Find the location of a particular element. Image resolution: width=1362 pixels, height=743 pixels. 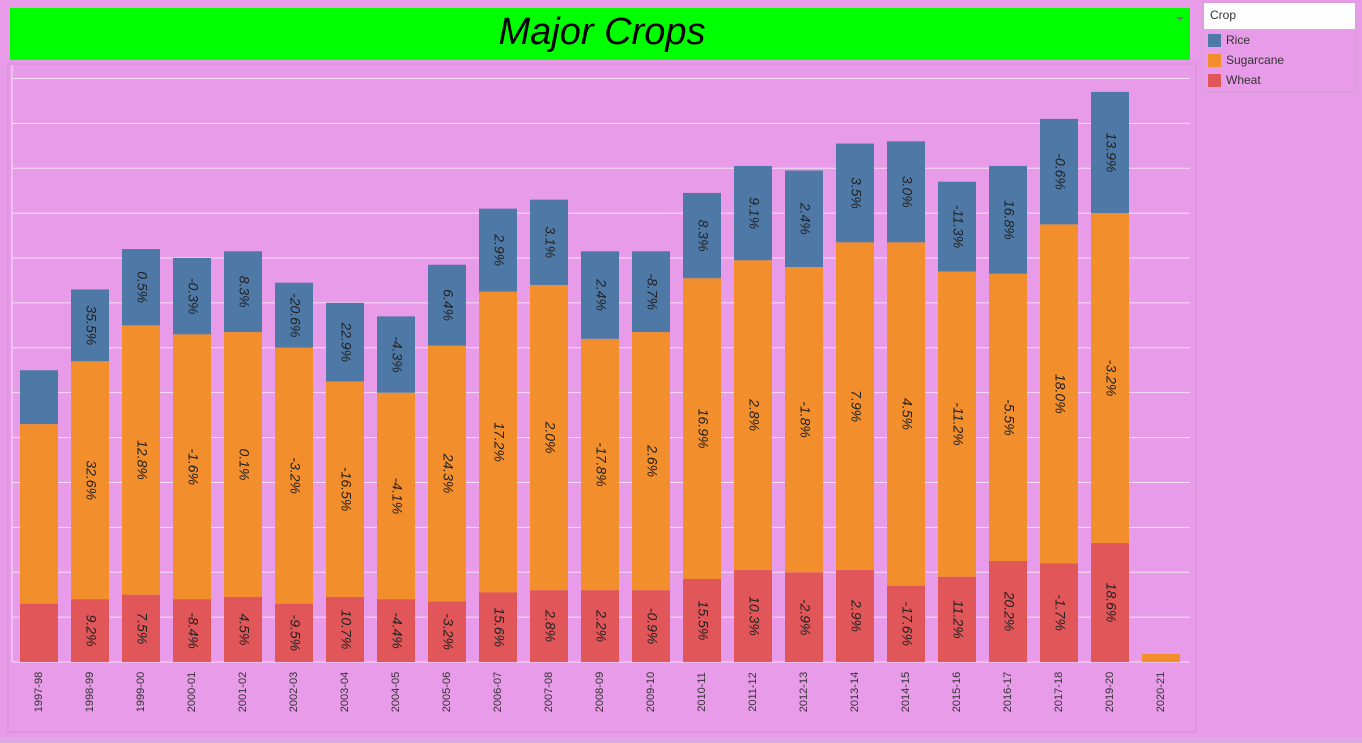

x-tick-label: 1997-98 is located at coordinates (39, 692).